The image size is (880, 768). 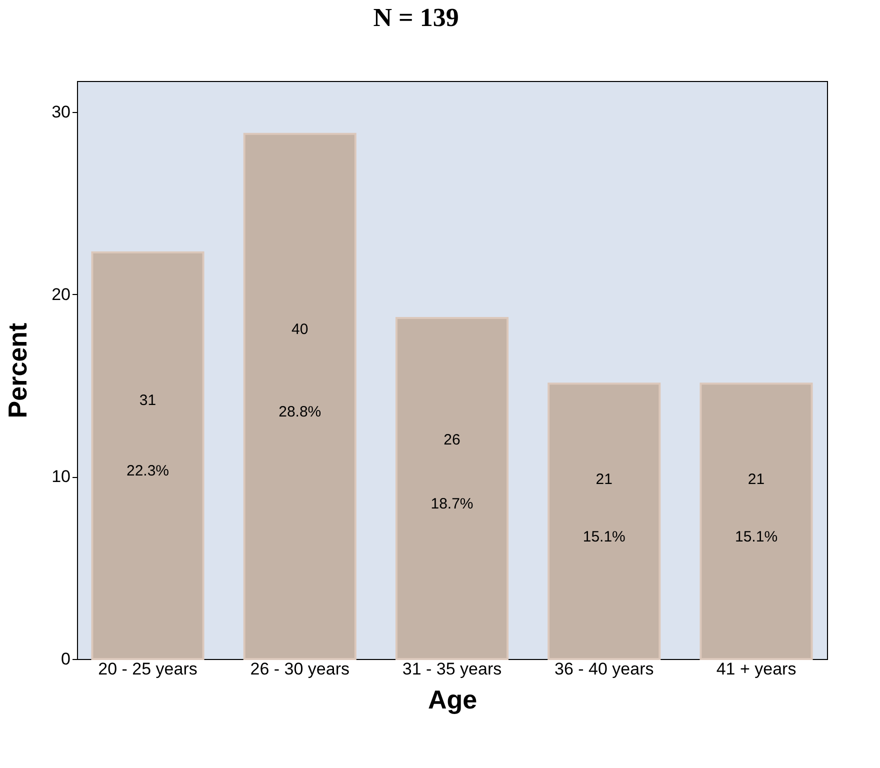 I want to click on y-tick-label: 30, so click(x=61, y=112).